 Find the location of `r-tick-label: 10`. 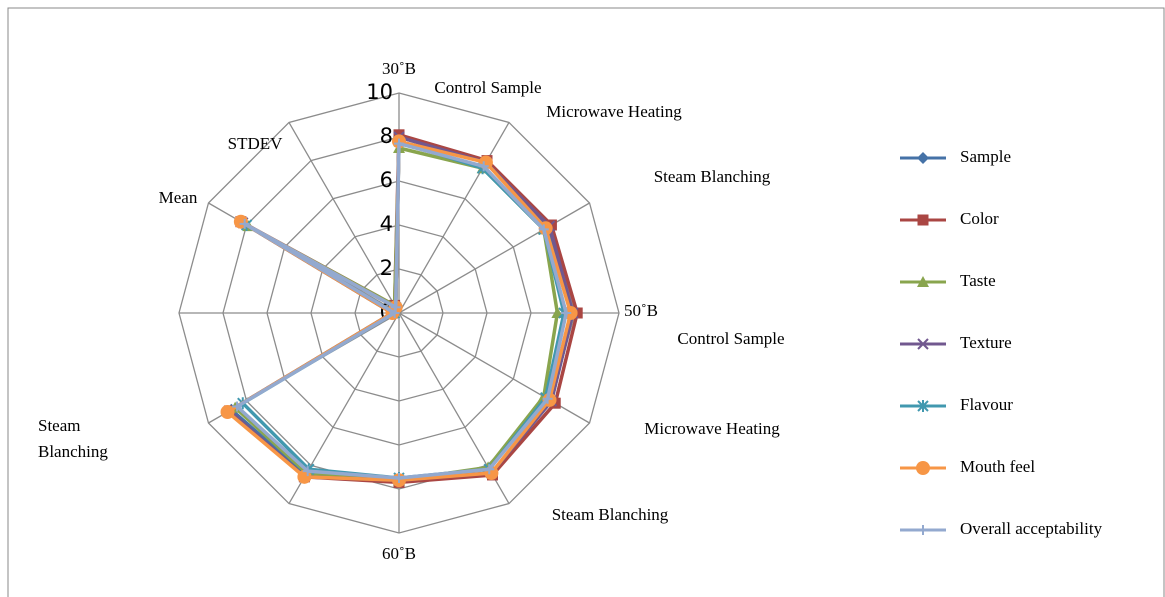

r-tick-label: 10 is located at coordinates (379, 92).